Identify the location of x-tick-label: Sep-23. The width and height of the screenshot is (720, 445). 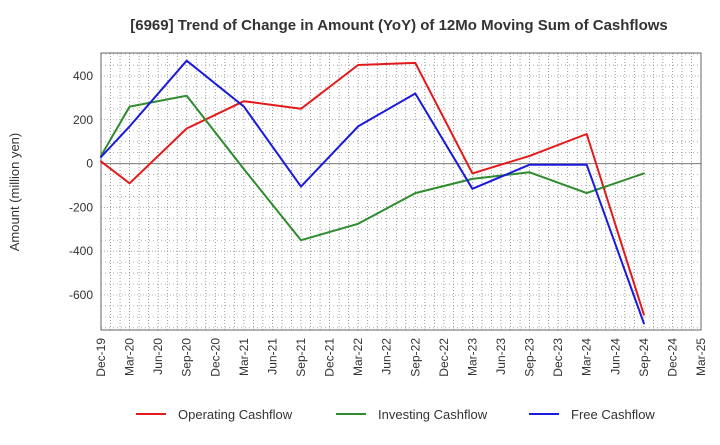
(530, 357).